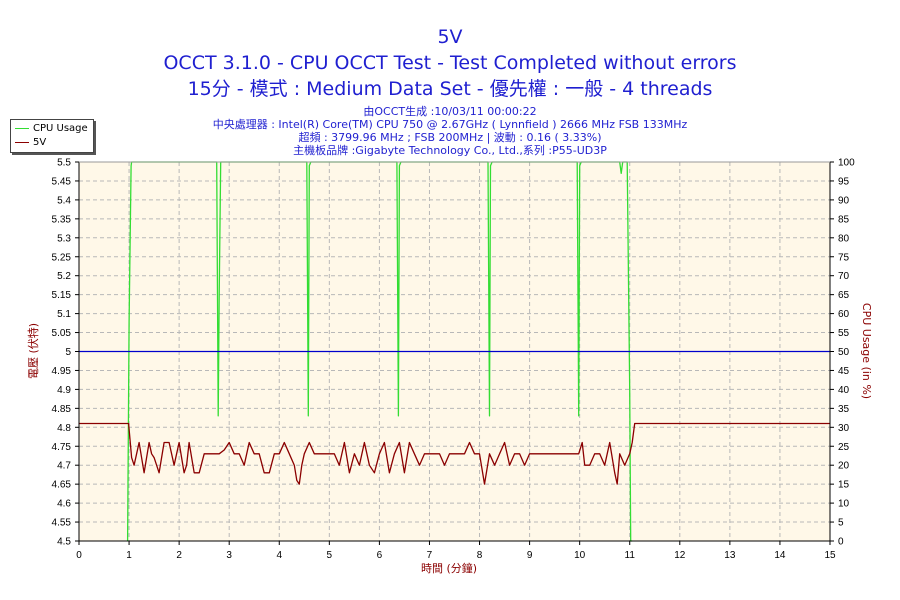 The height and width of the screenshot is (600, 900). Describe the element at coordinates (30, 142) in the screenshot. I see `legend-item-5v: 5V` at that location.